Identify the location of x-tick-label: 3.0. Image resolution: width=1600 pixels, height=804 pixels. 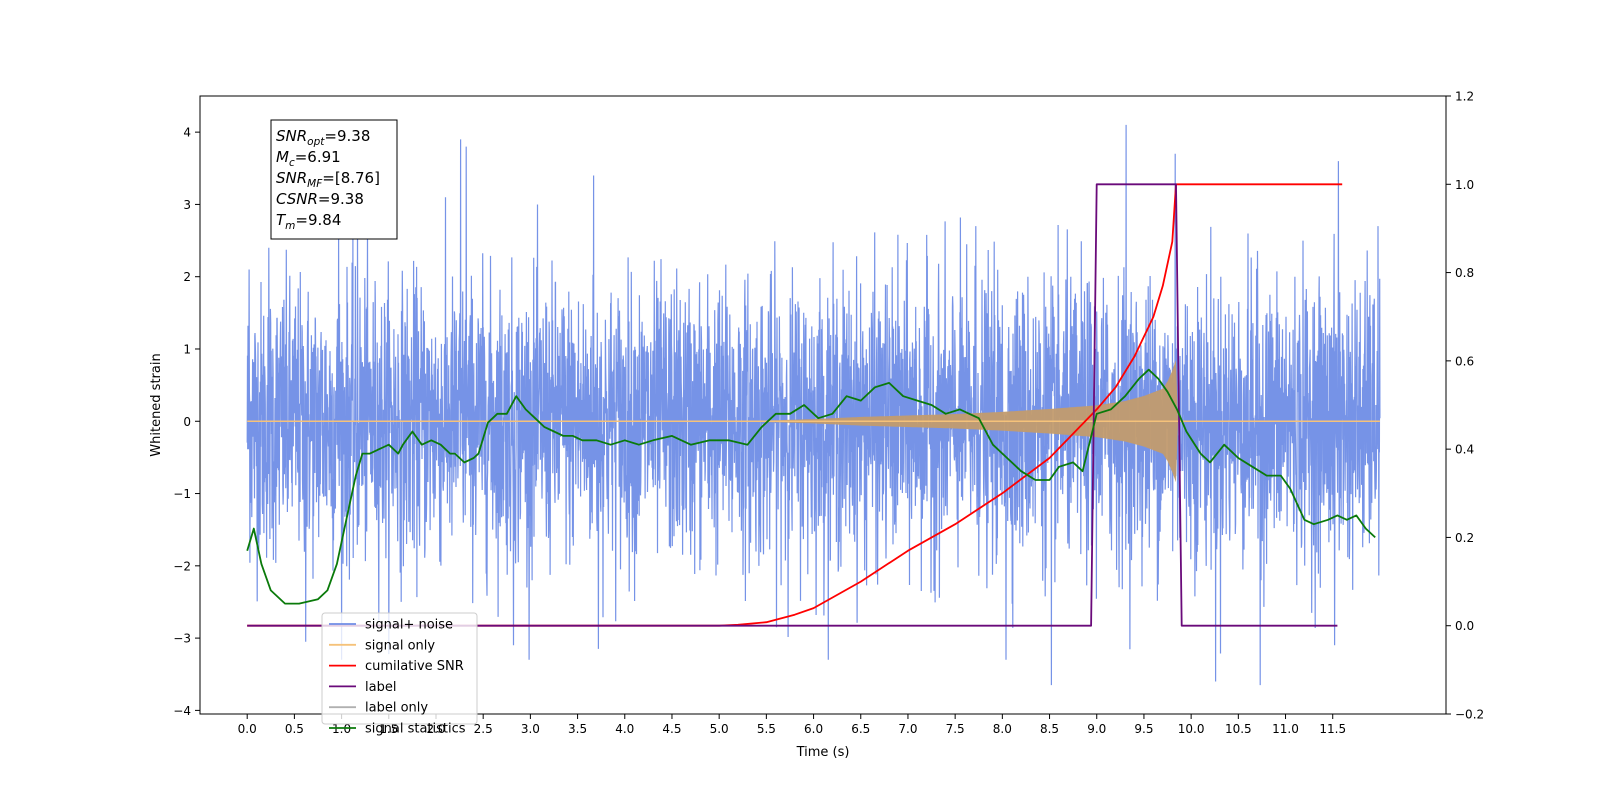
(530, 729).